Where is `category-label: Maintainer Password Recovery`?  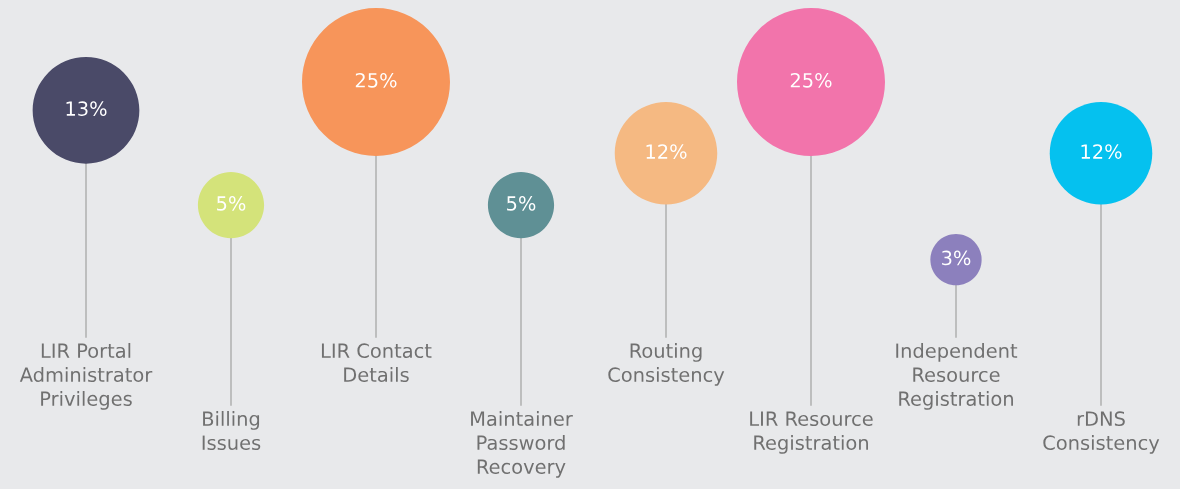 category-label: Maintainer Password Recovery is located at coordinates (522, 444).